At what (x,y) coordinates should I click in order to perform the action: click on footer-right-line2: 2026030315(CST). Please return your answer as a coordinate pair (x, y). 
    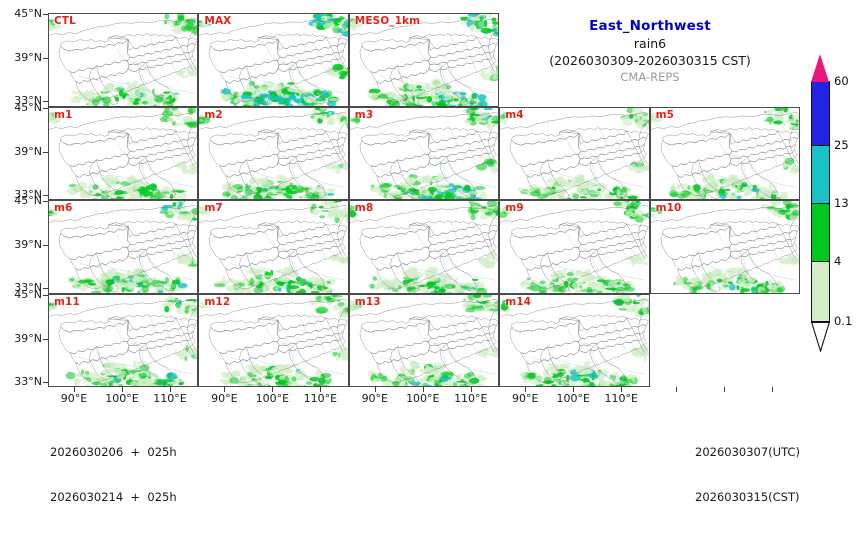
    Looking at the image, I should click on (747, 497).